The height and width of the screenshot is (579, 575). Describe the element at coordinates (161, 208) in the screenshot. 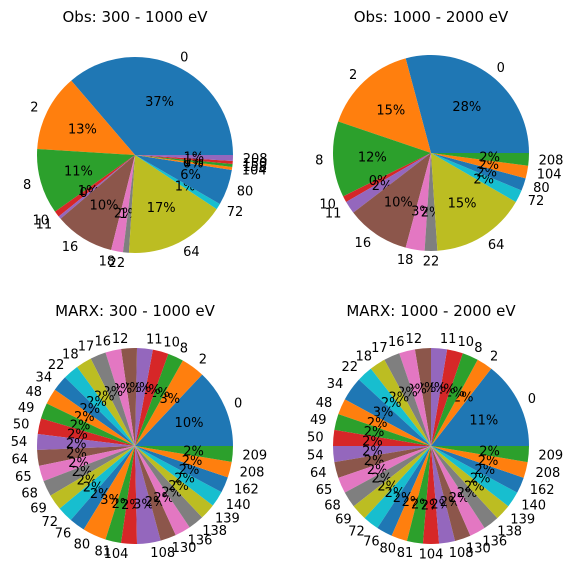

I see `slice-percent-label: 17%` at that location.